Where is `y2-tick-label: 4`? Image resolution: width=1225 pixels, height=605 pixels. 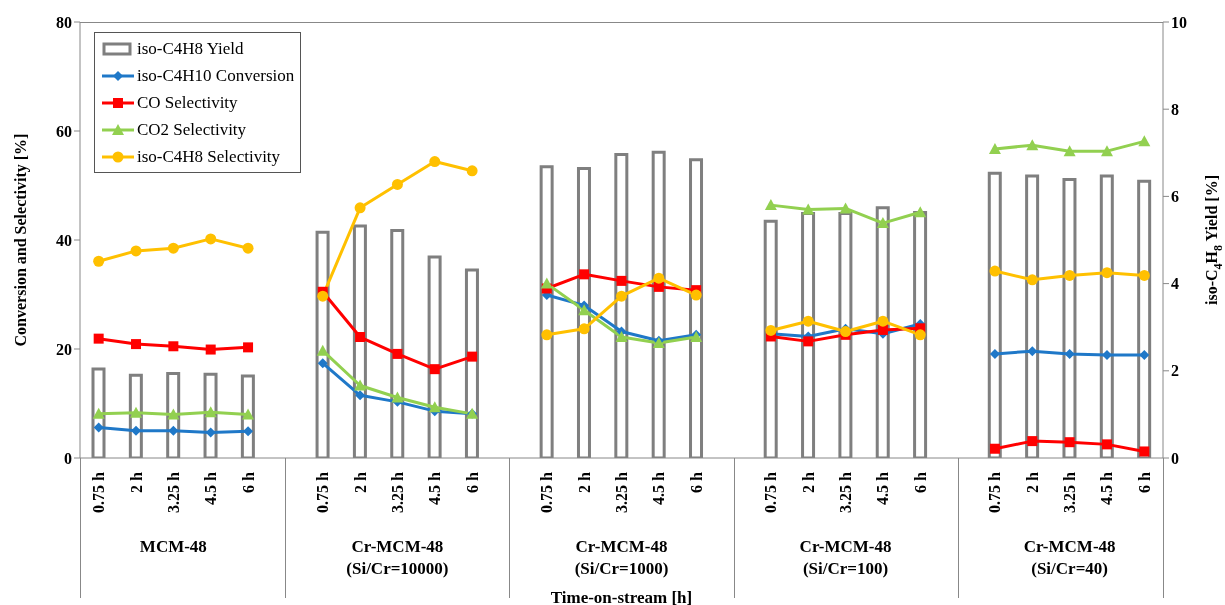 y2-tick-label: 4 is located at coordinates (1175, 284).